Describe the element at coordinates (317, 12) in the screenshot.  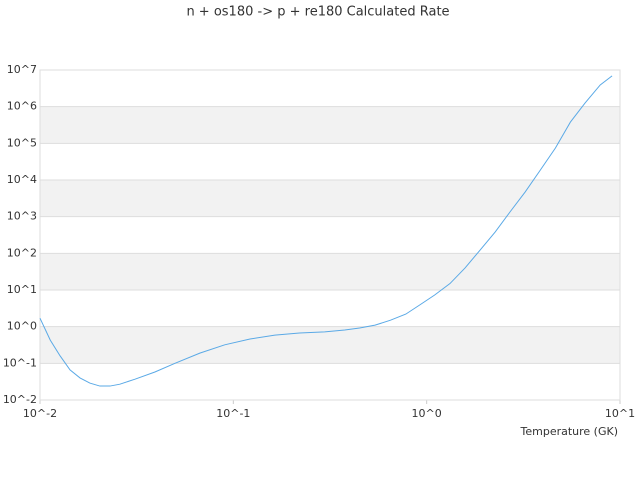
I see `chart-title: n + os180 -> p + re180 Calculated Rate` at that location.